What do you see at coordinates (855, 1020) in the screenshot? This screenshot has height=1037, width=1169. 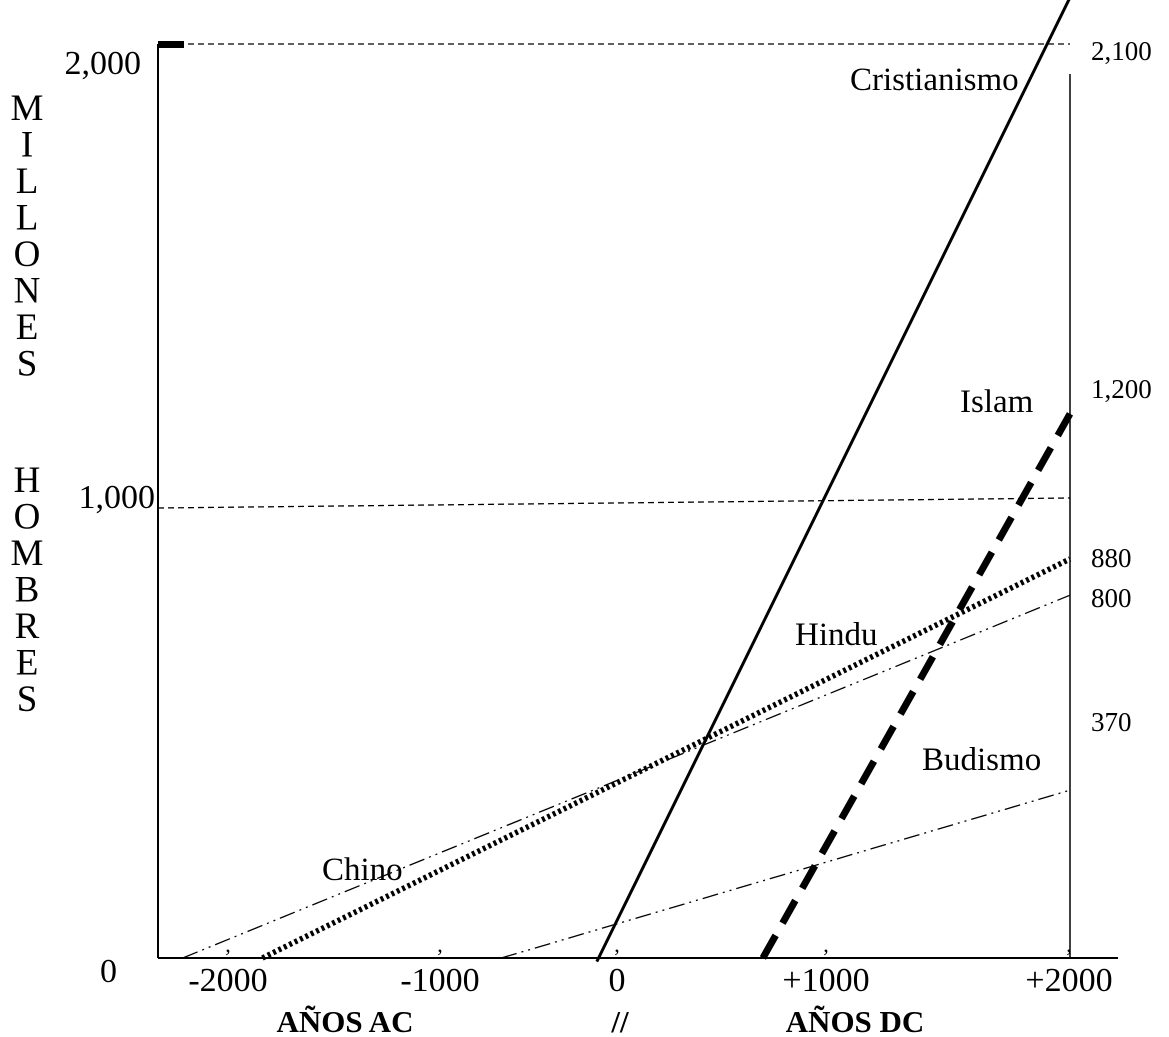 I see `x-axis-title-right: AÑOS DC` at bounding box center [855, 1020].